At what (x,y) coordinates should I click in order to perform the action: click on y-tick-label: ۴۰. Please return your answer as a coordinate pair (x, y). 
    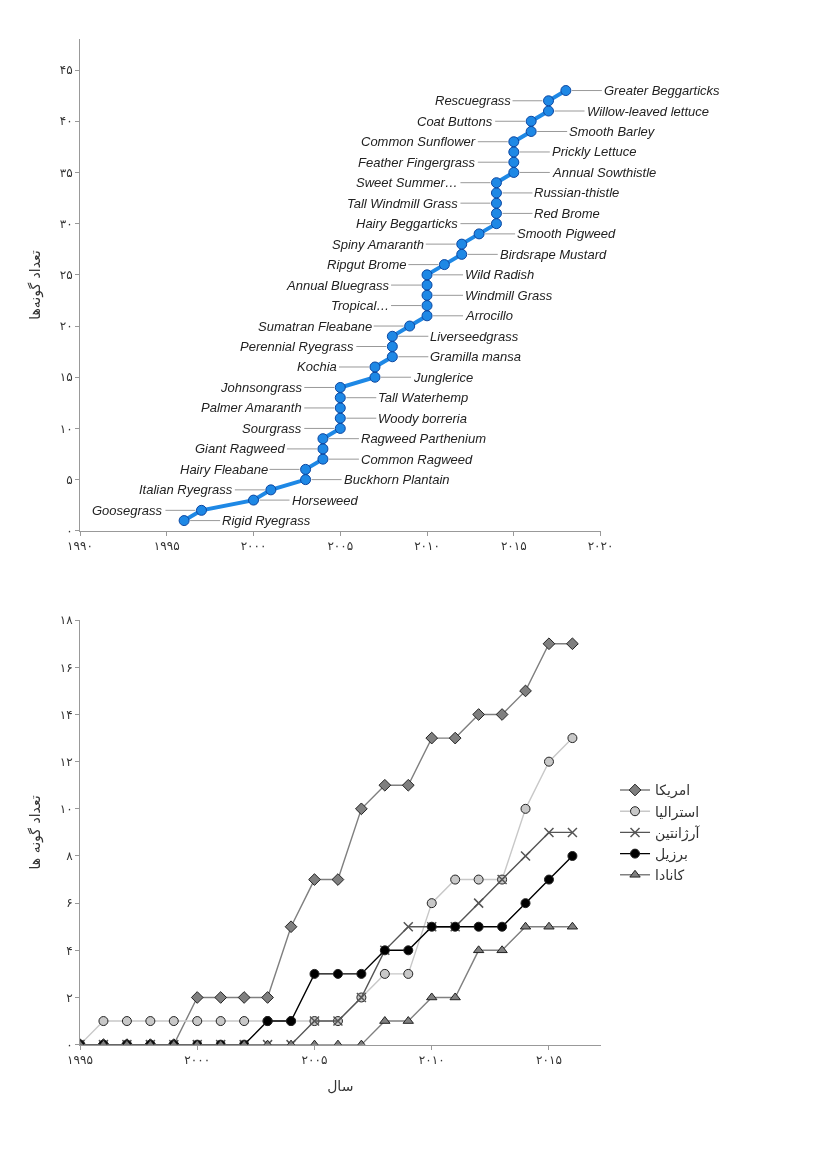
    Looking at the image, I should click on (66, 121).